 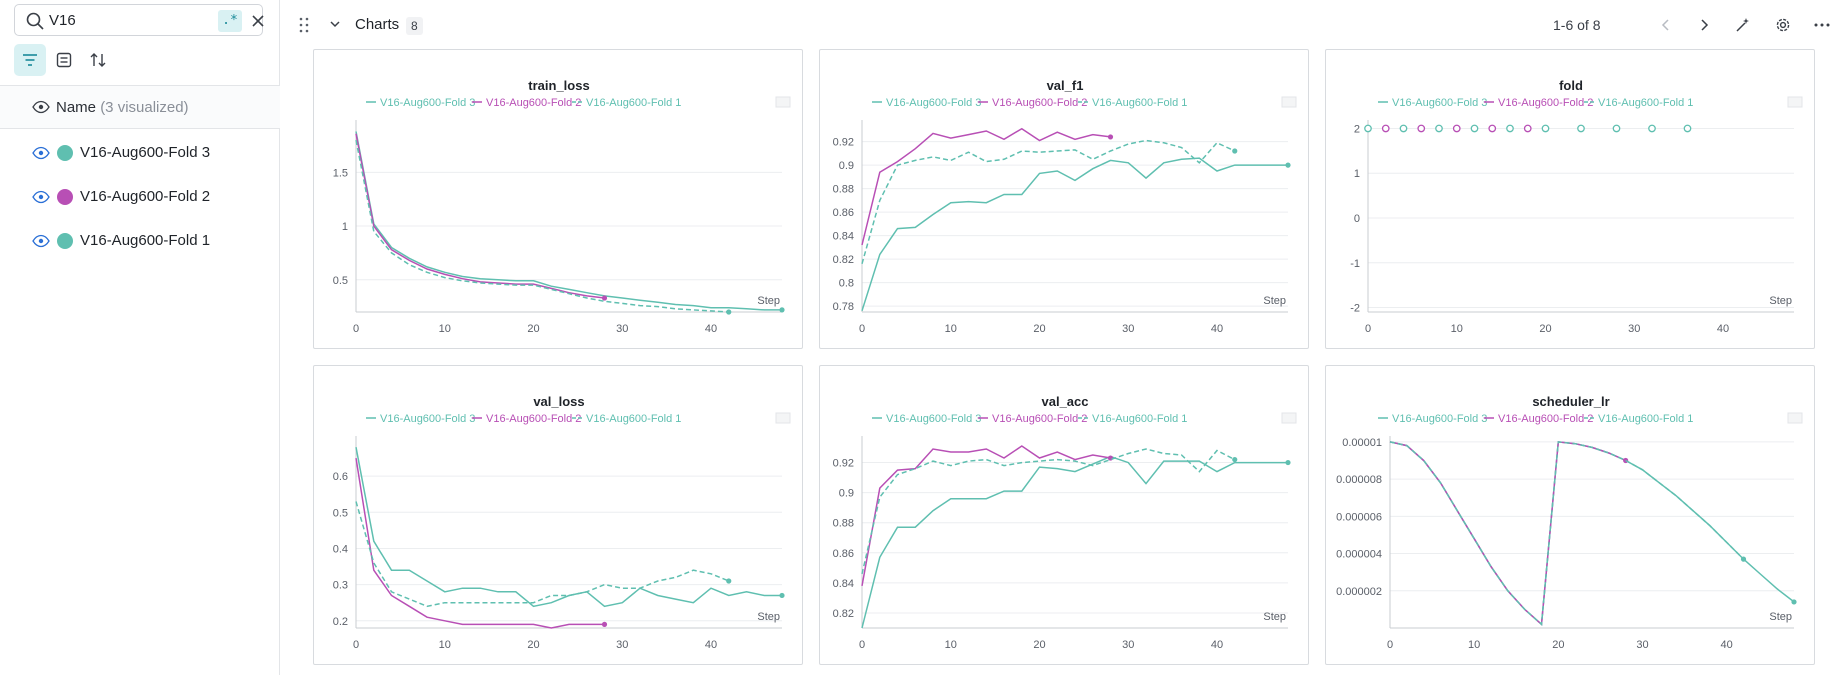 What do you see at coordinates (1359, 480) in the screenshot?
I see `y-tick-label: 0.000008` at bounding box center [1359, 480].